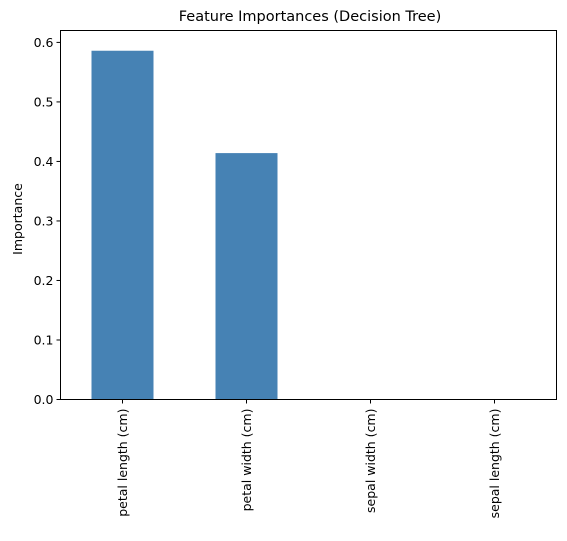 This screenshot has width=567, height=541. What do you see at coordinates (246, 460) in the screenshot?
I see `x-tick-label: petal width (cm)` at bounding box center [246, 460].